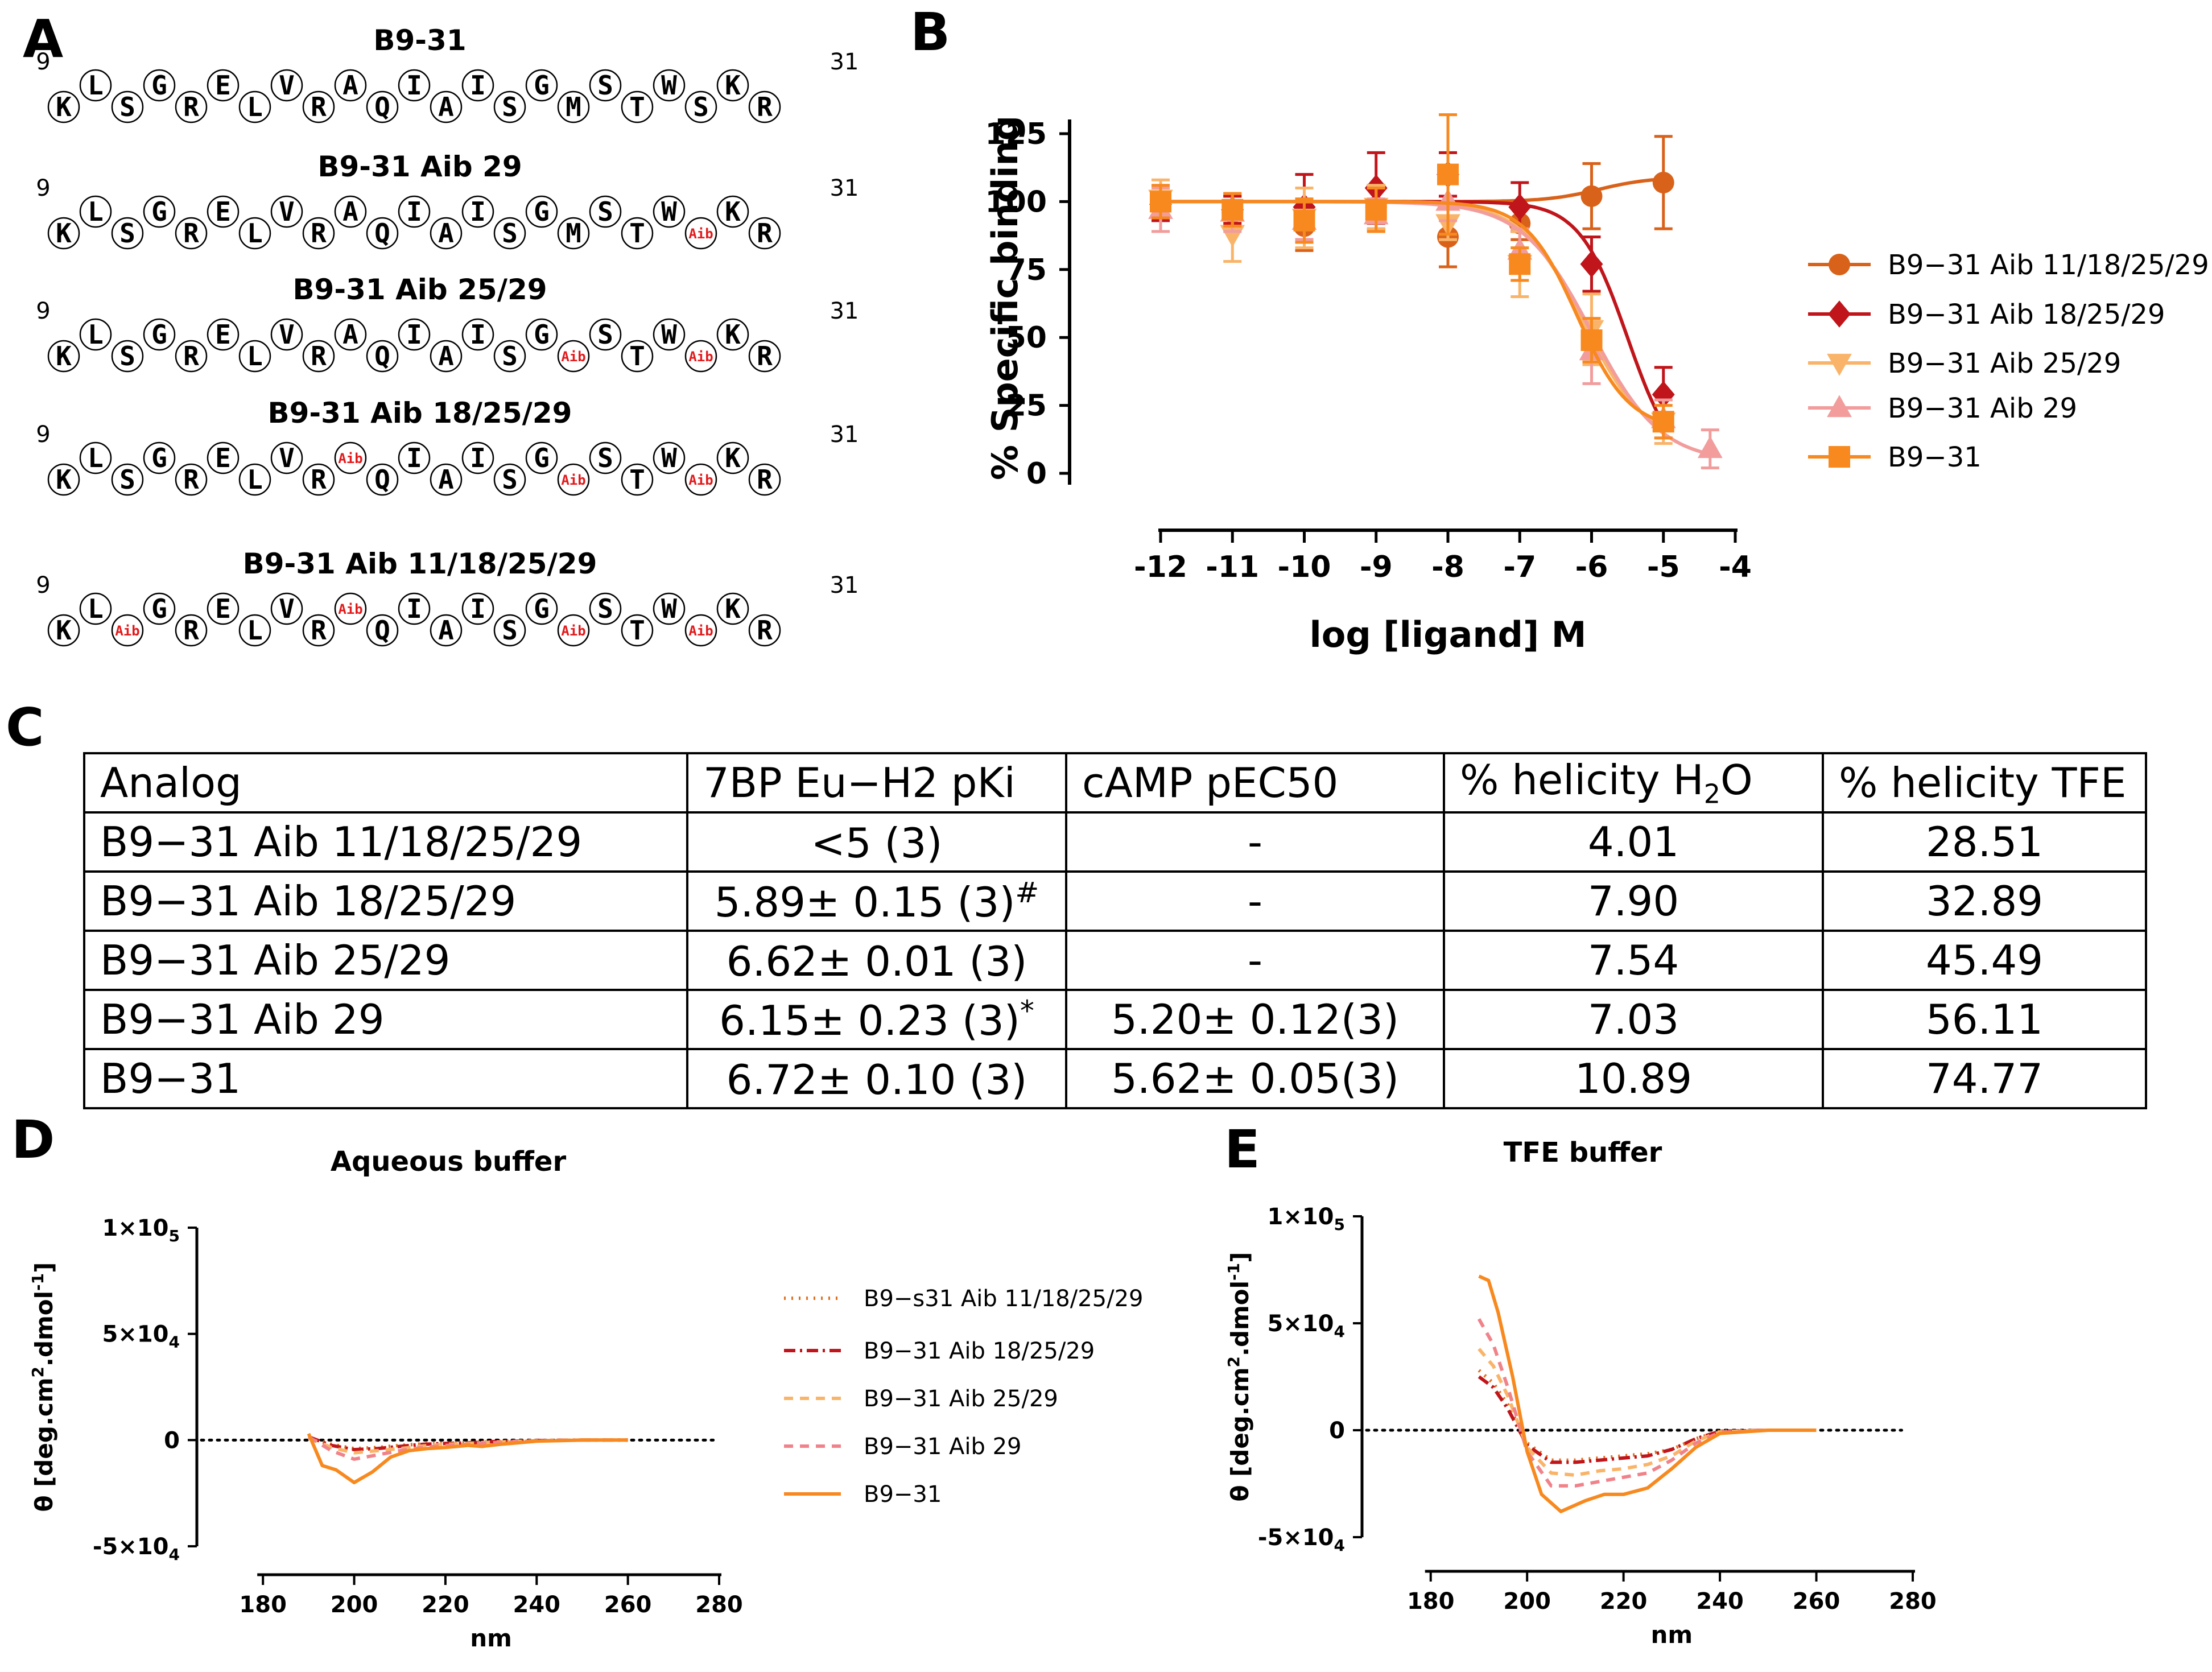  What do you see at coordinates (574, 233) in the screenshot?
I see `residue-label: M` at bounding box center [574, 233].